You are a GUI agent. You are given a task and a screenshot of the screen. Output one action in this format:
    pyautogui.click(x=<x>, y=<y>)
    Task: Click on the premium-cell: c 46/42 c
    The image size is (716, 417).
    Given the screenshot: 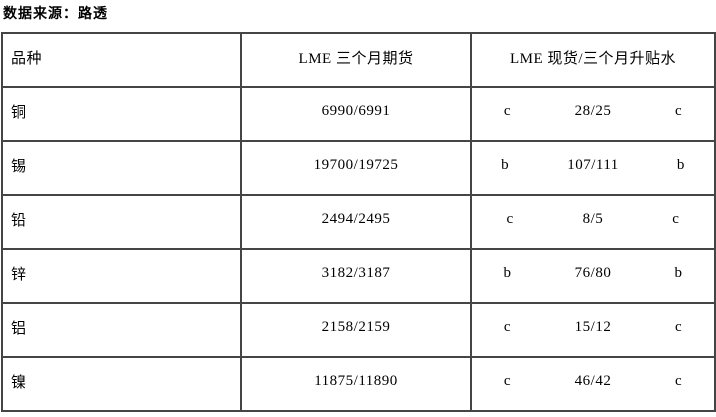 What is the action you would take?
    pyautogui.click(x=593, y=384)
    